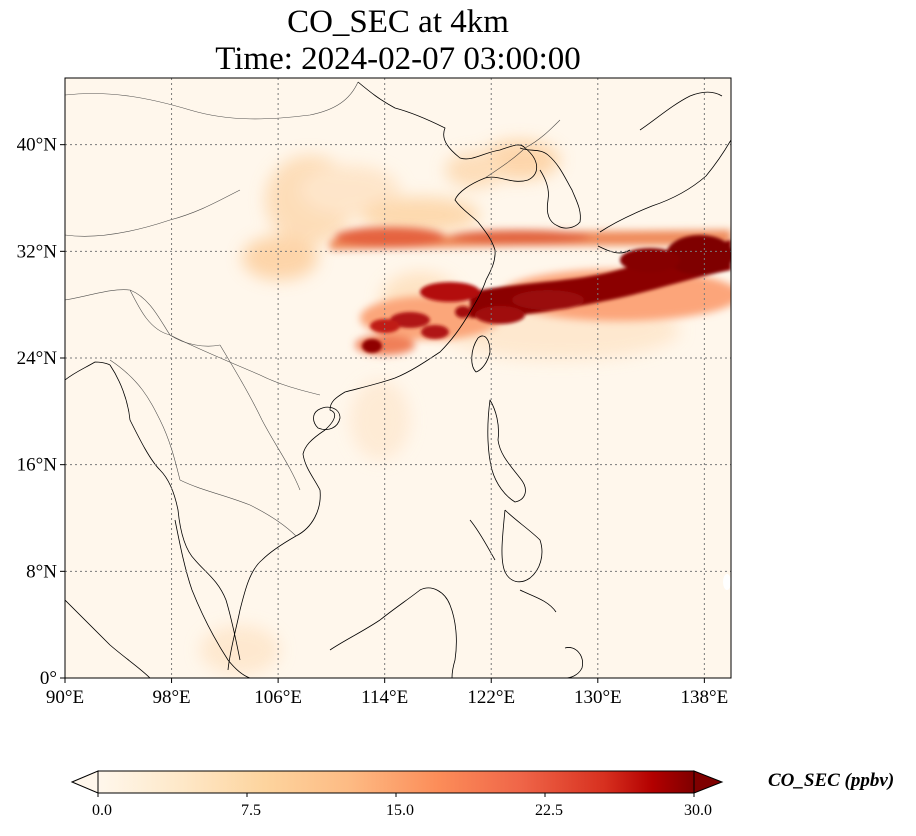  What do you see at coordinates (549, 810) in the screenshot?
I see `colorbar-tick-label: 22.5` at bounding box center [549, 810].